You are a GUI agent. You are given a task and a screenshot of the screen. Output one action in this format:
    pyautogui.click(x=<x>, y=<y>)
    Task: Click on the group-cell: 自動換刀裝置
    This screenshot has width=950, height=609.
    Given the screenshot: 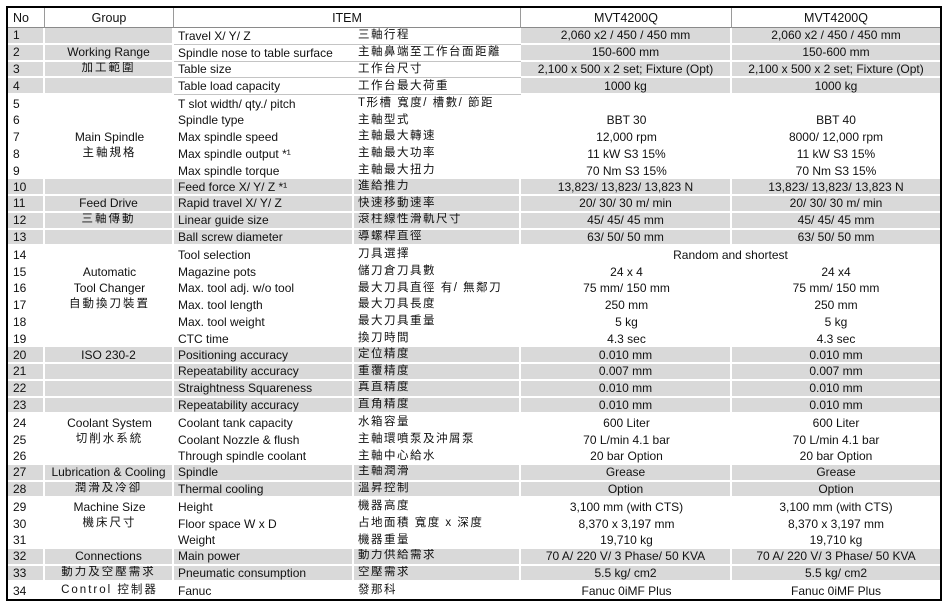 What is the action you would take?
    pyautogui.click(x=109, y=304)
    